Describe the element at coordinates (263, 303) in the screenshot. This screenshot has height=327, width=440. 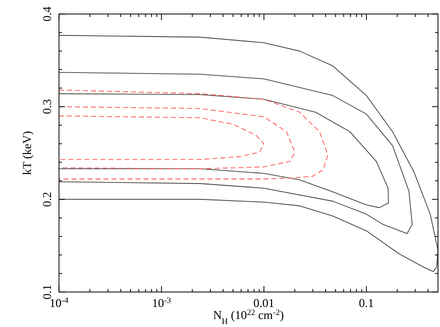
I see `x-tick-label: 0.01` at that location.